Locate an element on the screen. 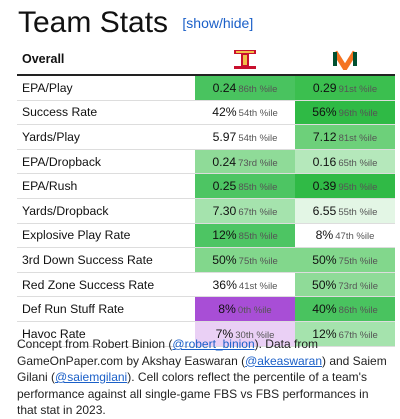 The image size is (400, 419). page-title: Team Stats [show/hide] is located at coordinates (135, 23).